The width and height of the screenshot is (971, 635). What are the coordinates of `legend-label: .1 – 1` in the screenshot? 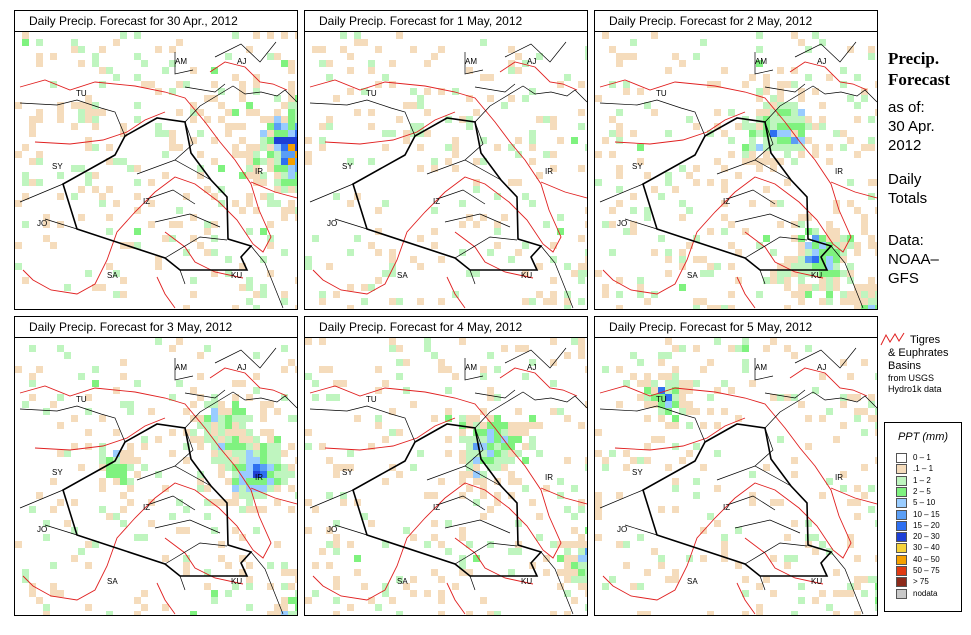 It's located at (923, 469).